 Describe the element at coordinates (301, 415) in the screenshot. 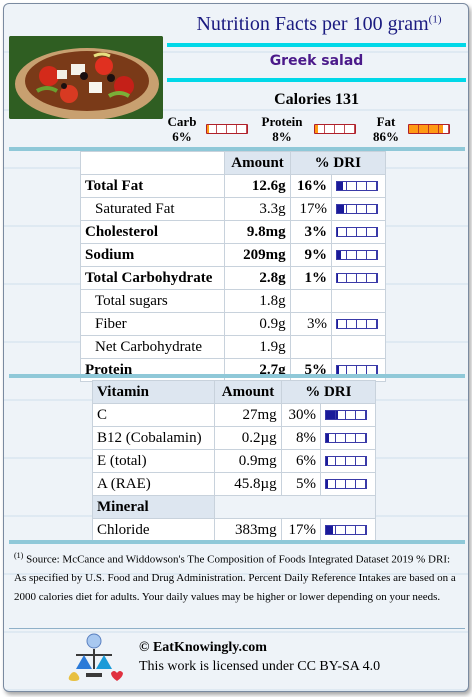

I see `vitamin-dri: 30%` at that location.